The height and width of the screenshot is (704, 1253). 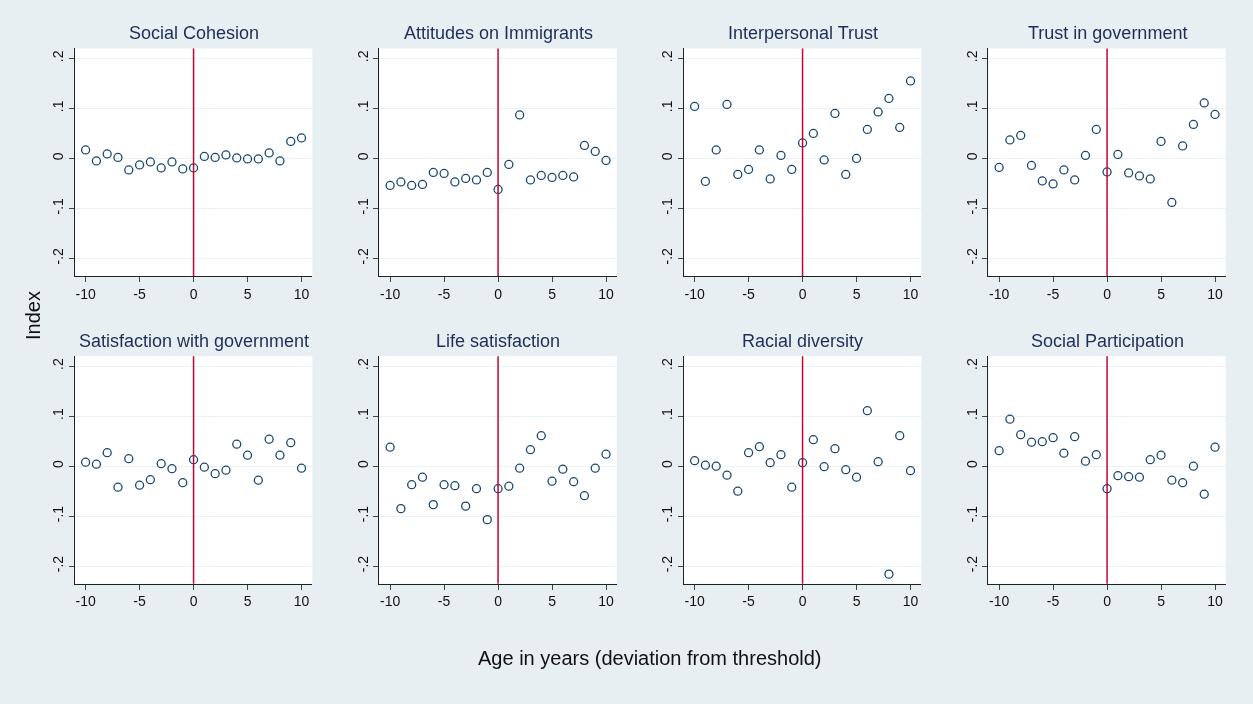 I want to click on chart-title: Social Cohesion, so click(x=194, y=33).